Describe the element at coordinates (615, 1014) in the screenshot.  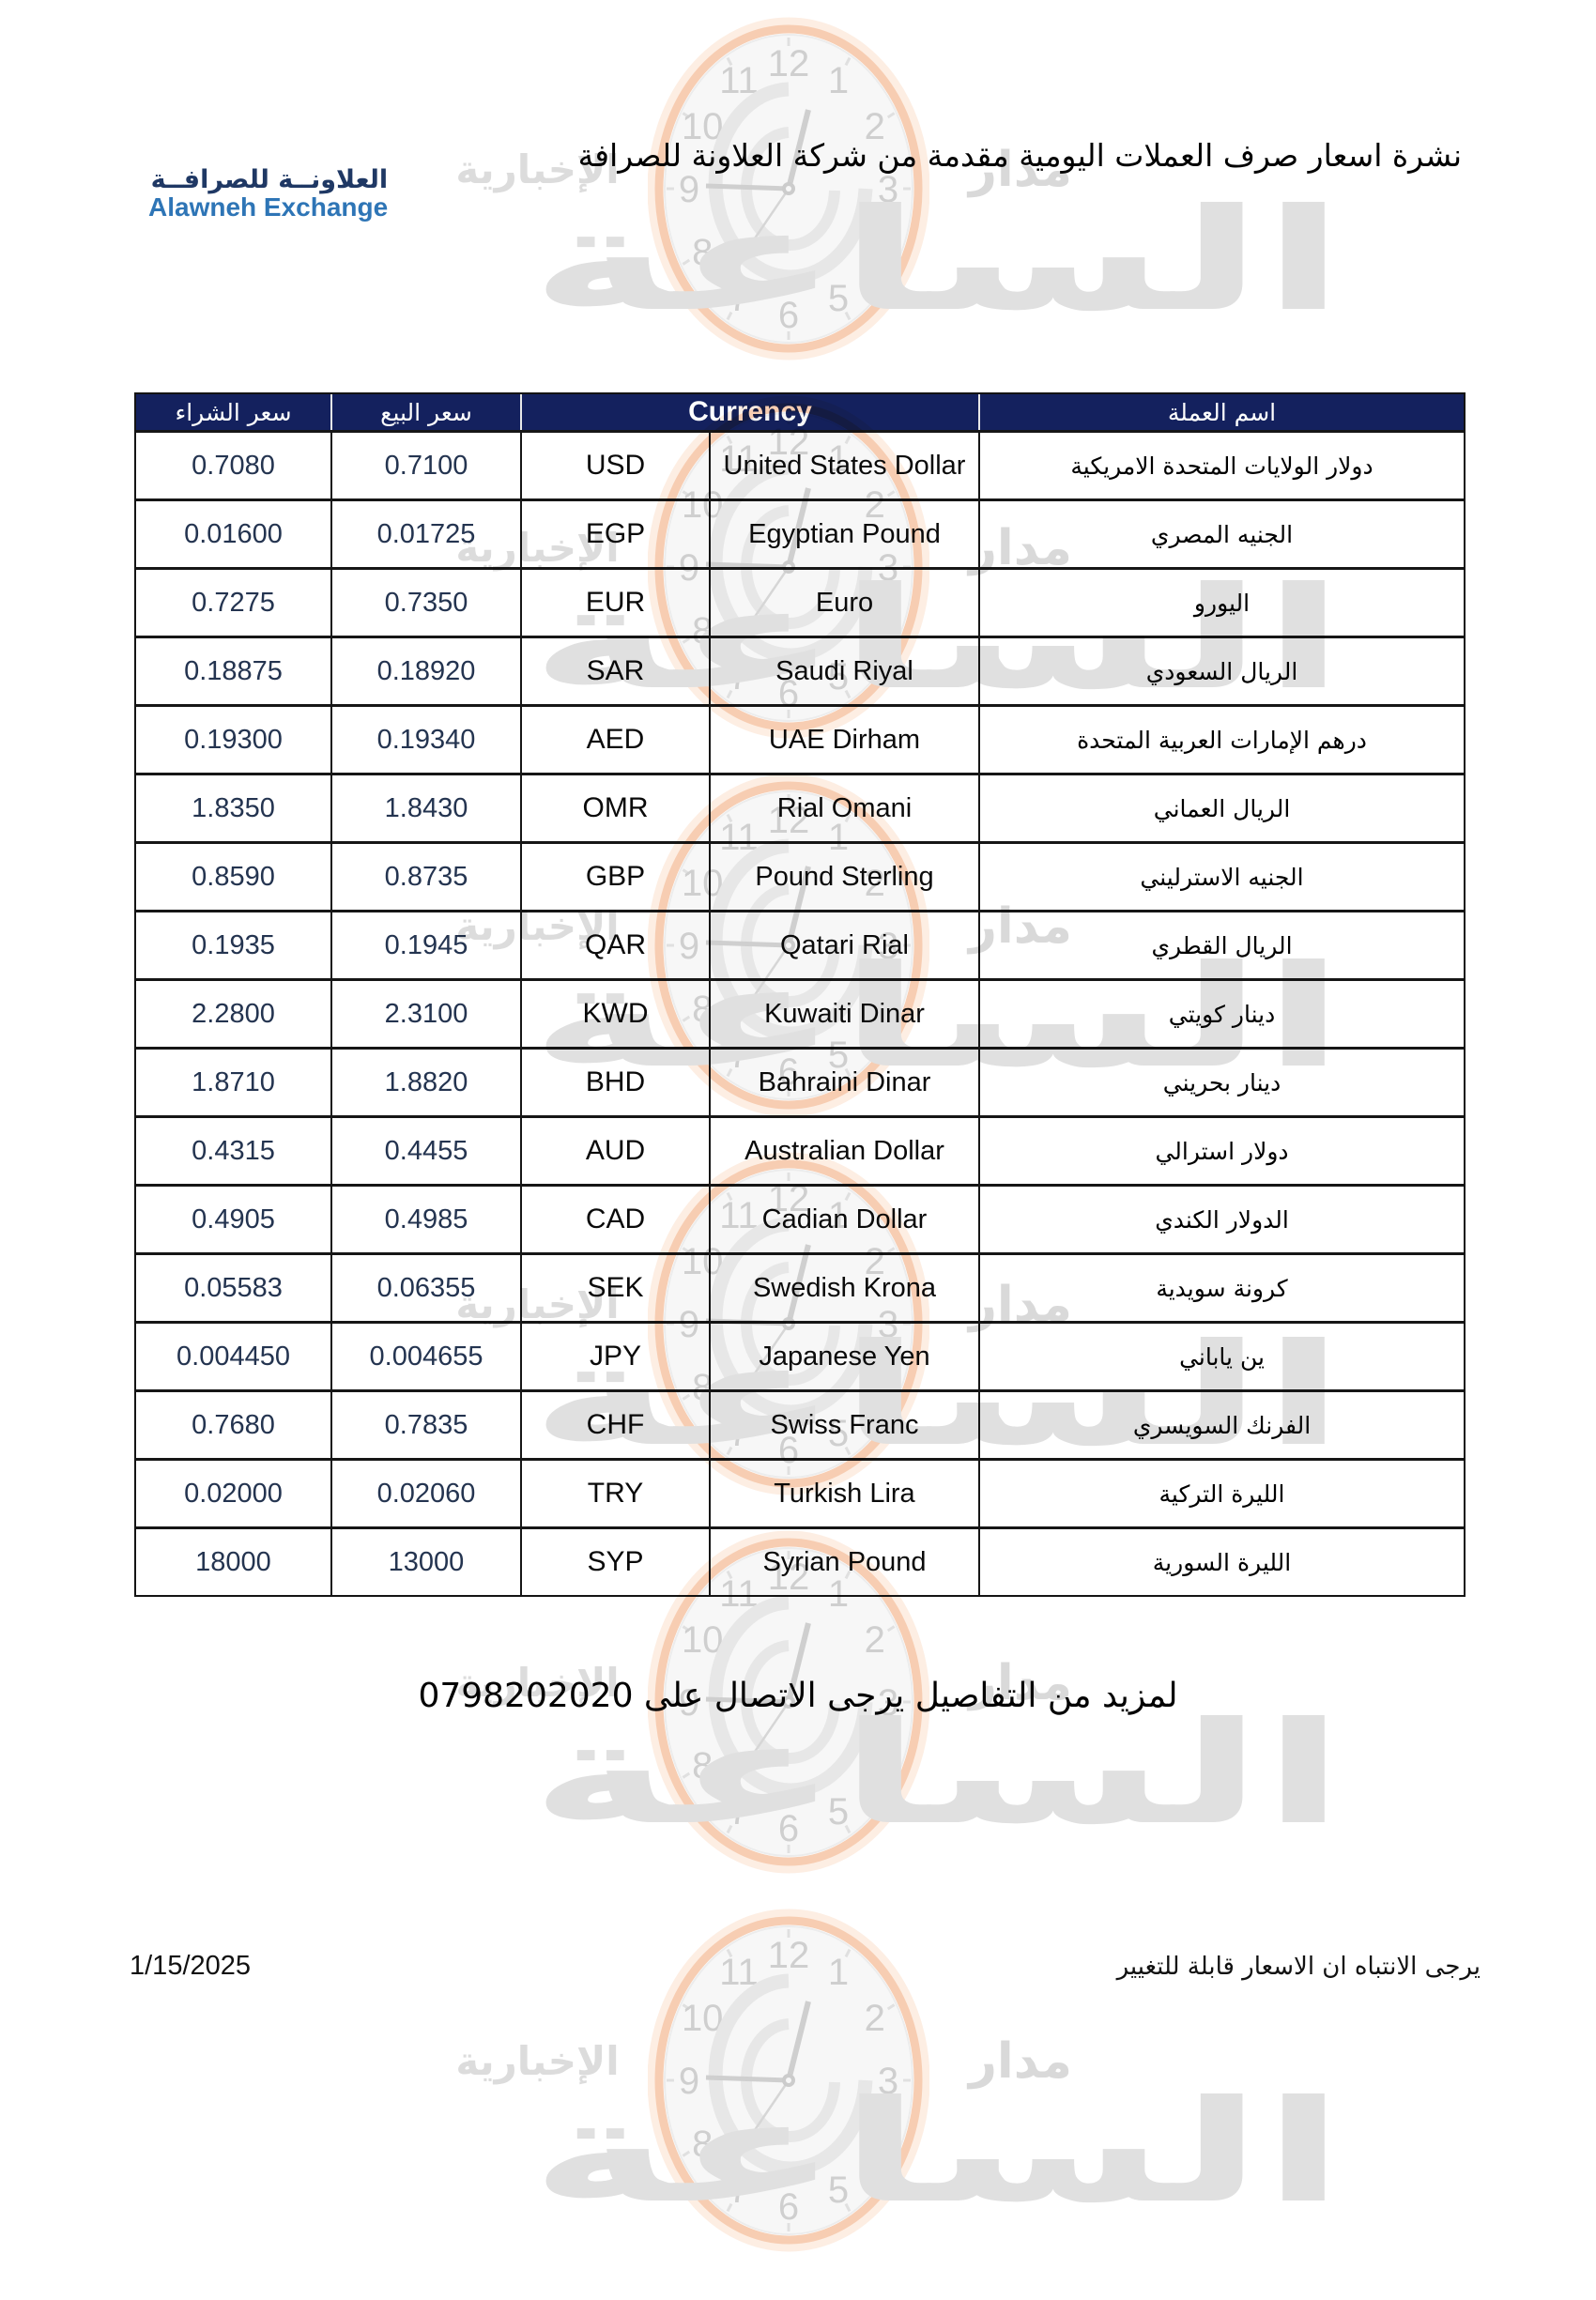
I see `currency-code-cell: KWD` at that location.